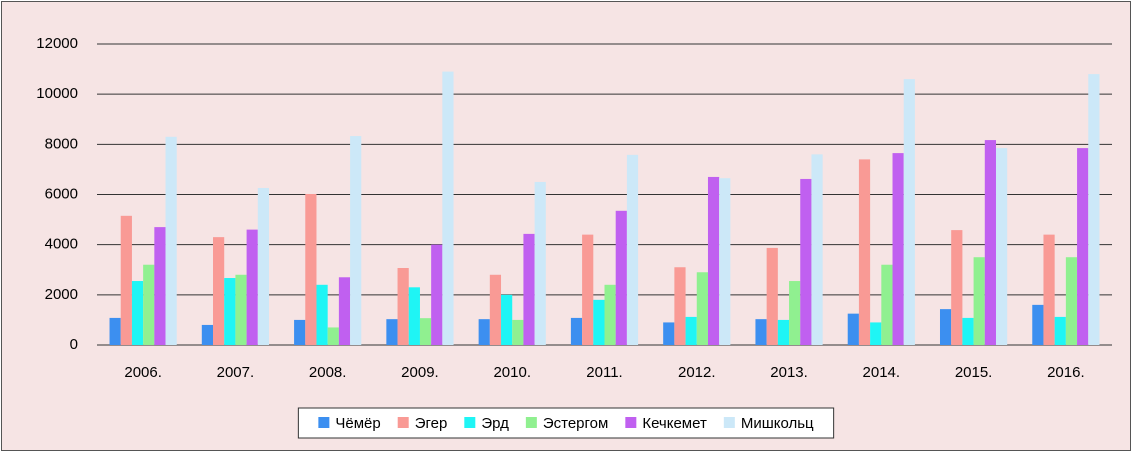  I want to click on y-tick-label: 8000, so click(61, 143).